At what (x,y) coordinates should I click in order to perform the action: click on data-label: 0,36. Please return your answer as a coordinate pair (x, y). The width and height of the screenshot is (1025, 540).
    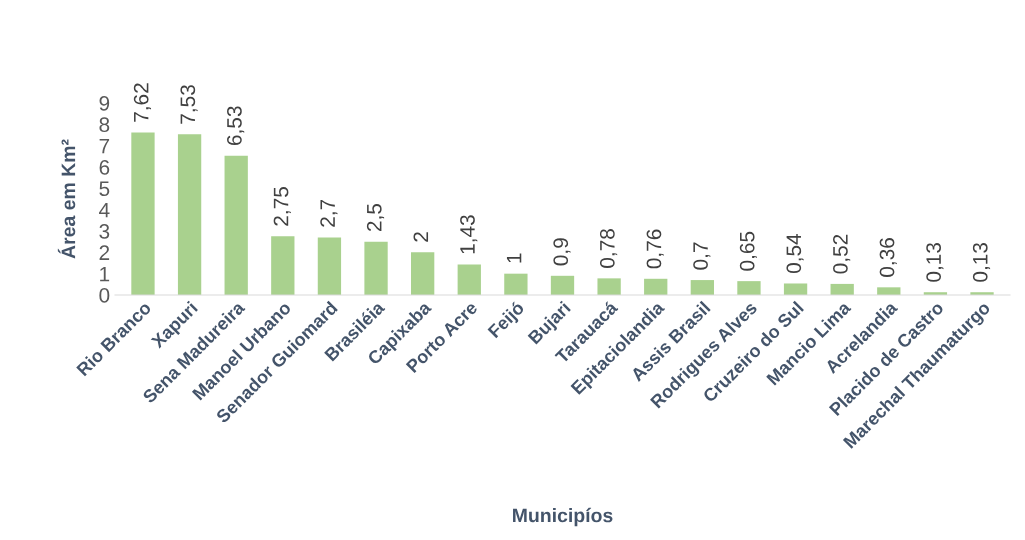
    Looking at the image, I should click on (888, 257).